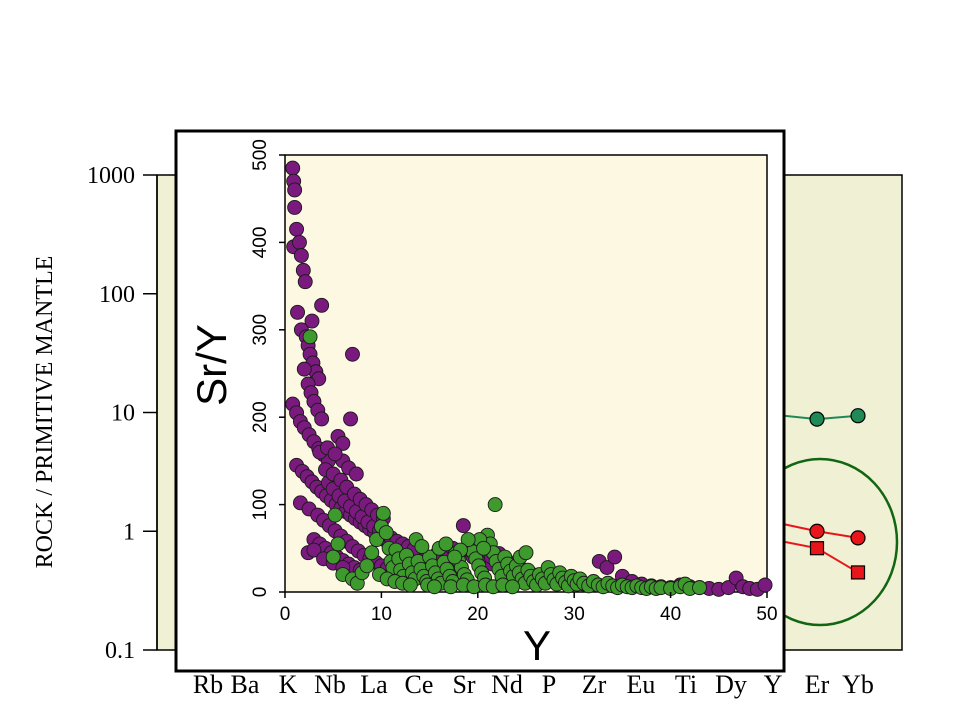 The image size is (960, 720). Describe the element at coordinates (374, 684) in the screenshot. I see `background-element-label: La` at that location.